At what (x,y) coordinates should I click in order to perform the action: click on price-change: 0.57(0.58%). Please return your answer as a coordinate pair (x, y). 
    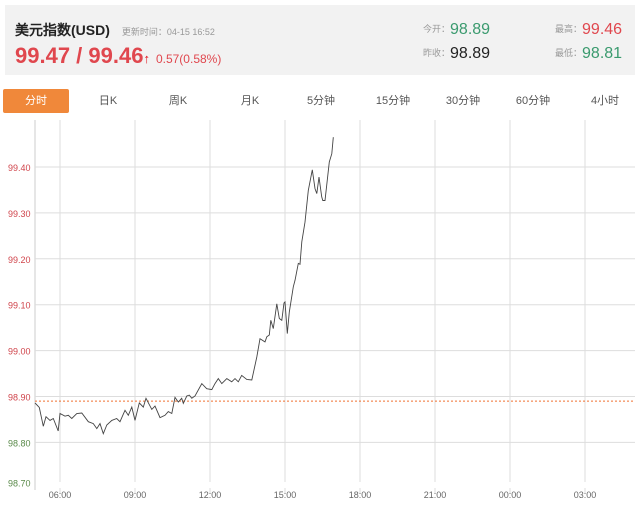
    Looking at the image, I should click on (188, 59).